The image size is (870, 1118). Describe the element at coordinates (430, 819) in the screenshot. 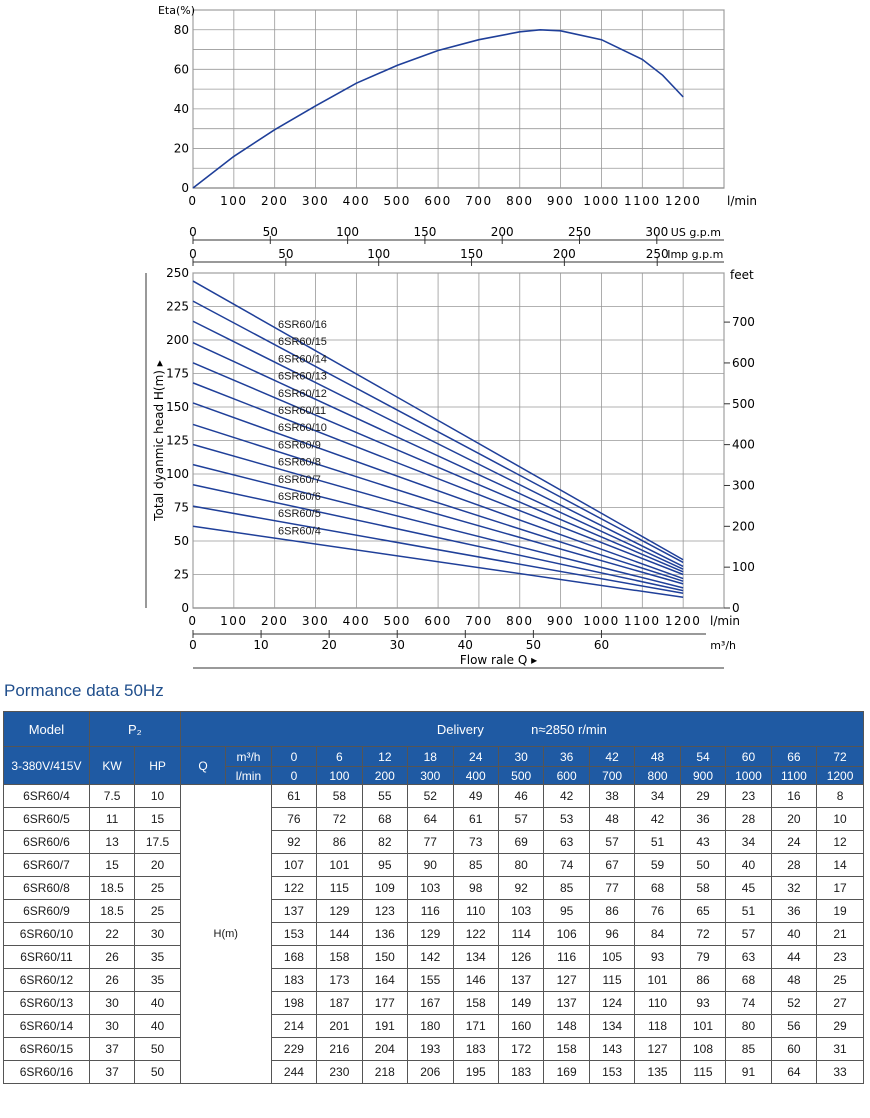

I see `head-cell: 64` at that location.